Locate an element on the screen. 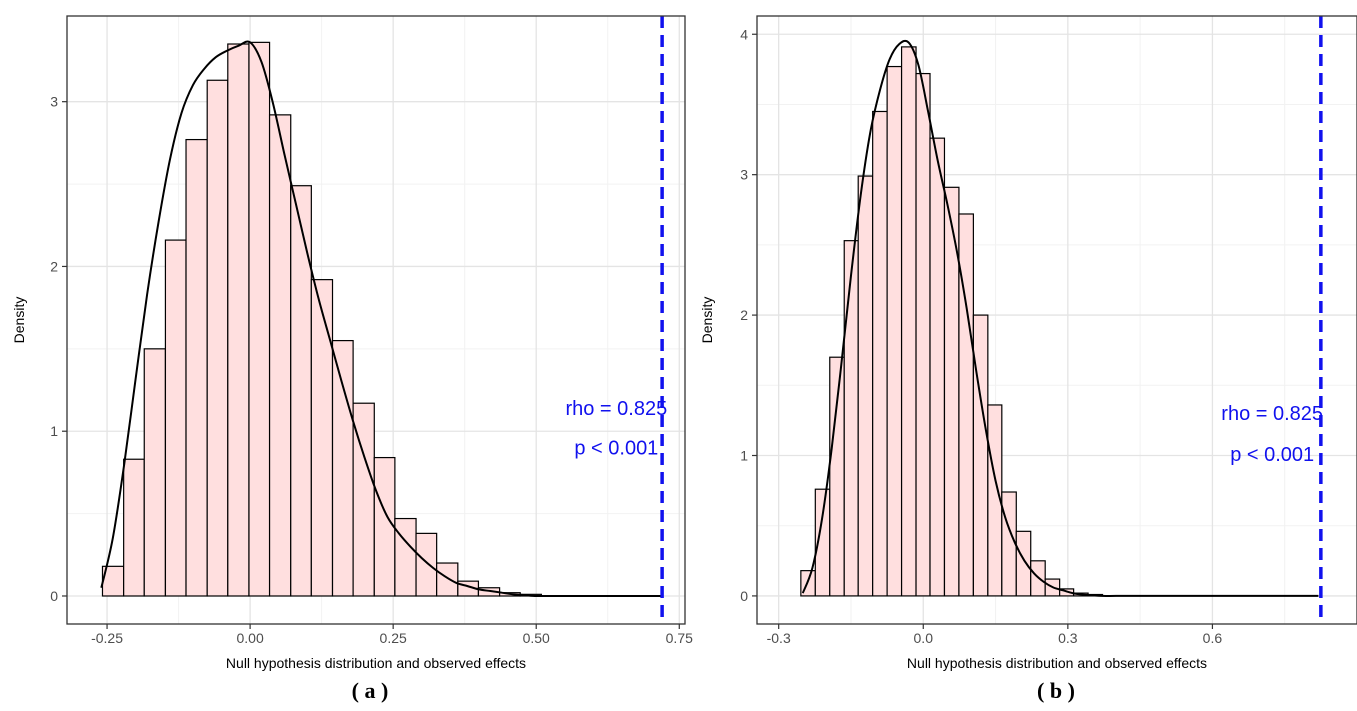  x-tick-label: 0.75 is located at coordinates (679, 638).